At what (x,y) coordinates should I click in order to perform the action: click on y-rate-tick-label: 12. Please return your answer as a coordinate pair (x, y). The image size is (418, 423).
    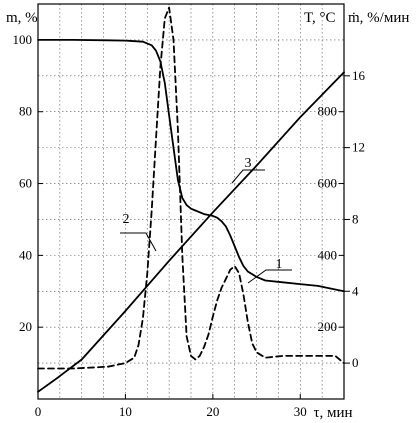
    Looking at the image, I should click on (358, 147).